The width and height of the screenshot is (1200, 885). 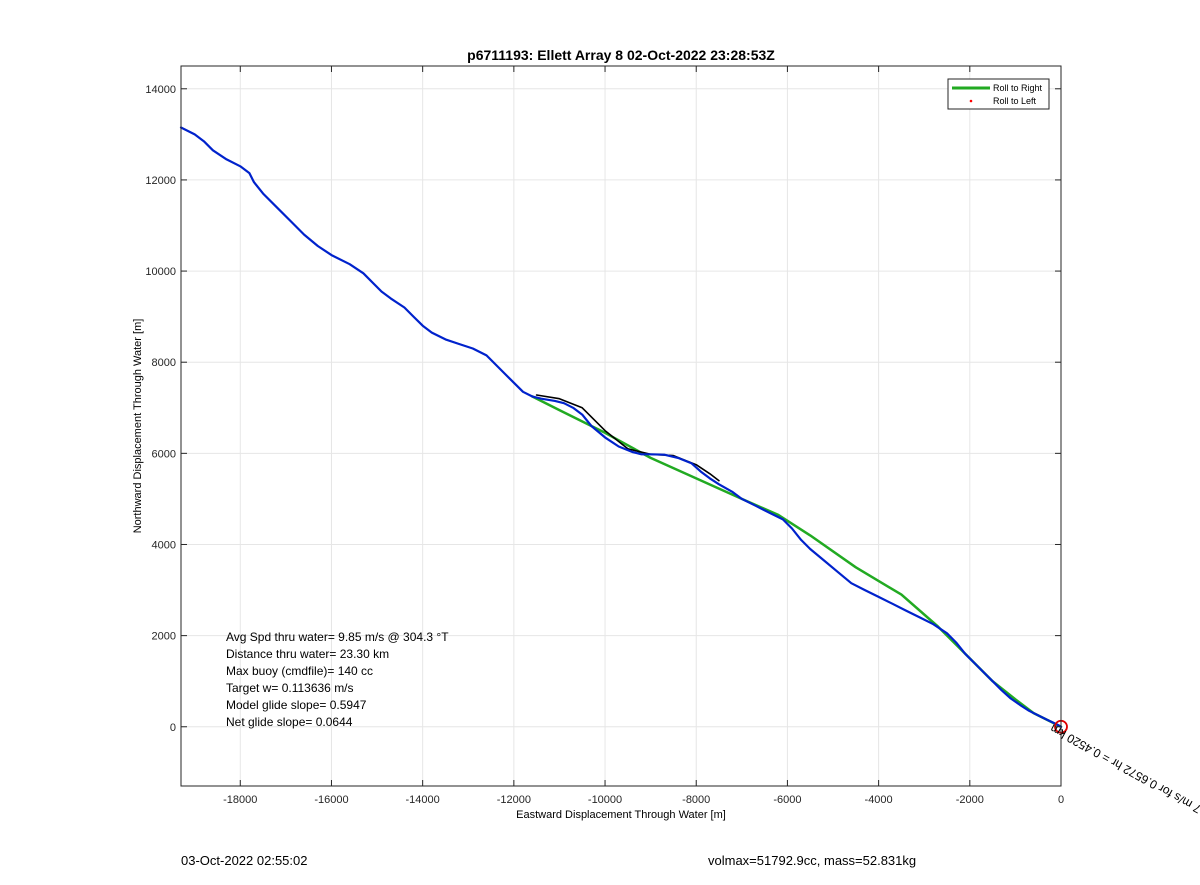 What do you see at coordinates (627, 438) in the screenshot?
I see `series-line-black` at bounding box center [627, 438].